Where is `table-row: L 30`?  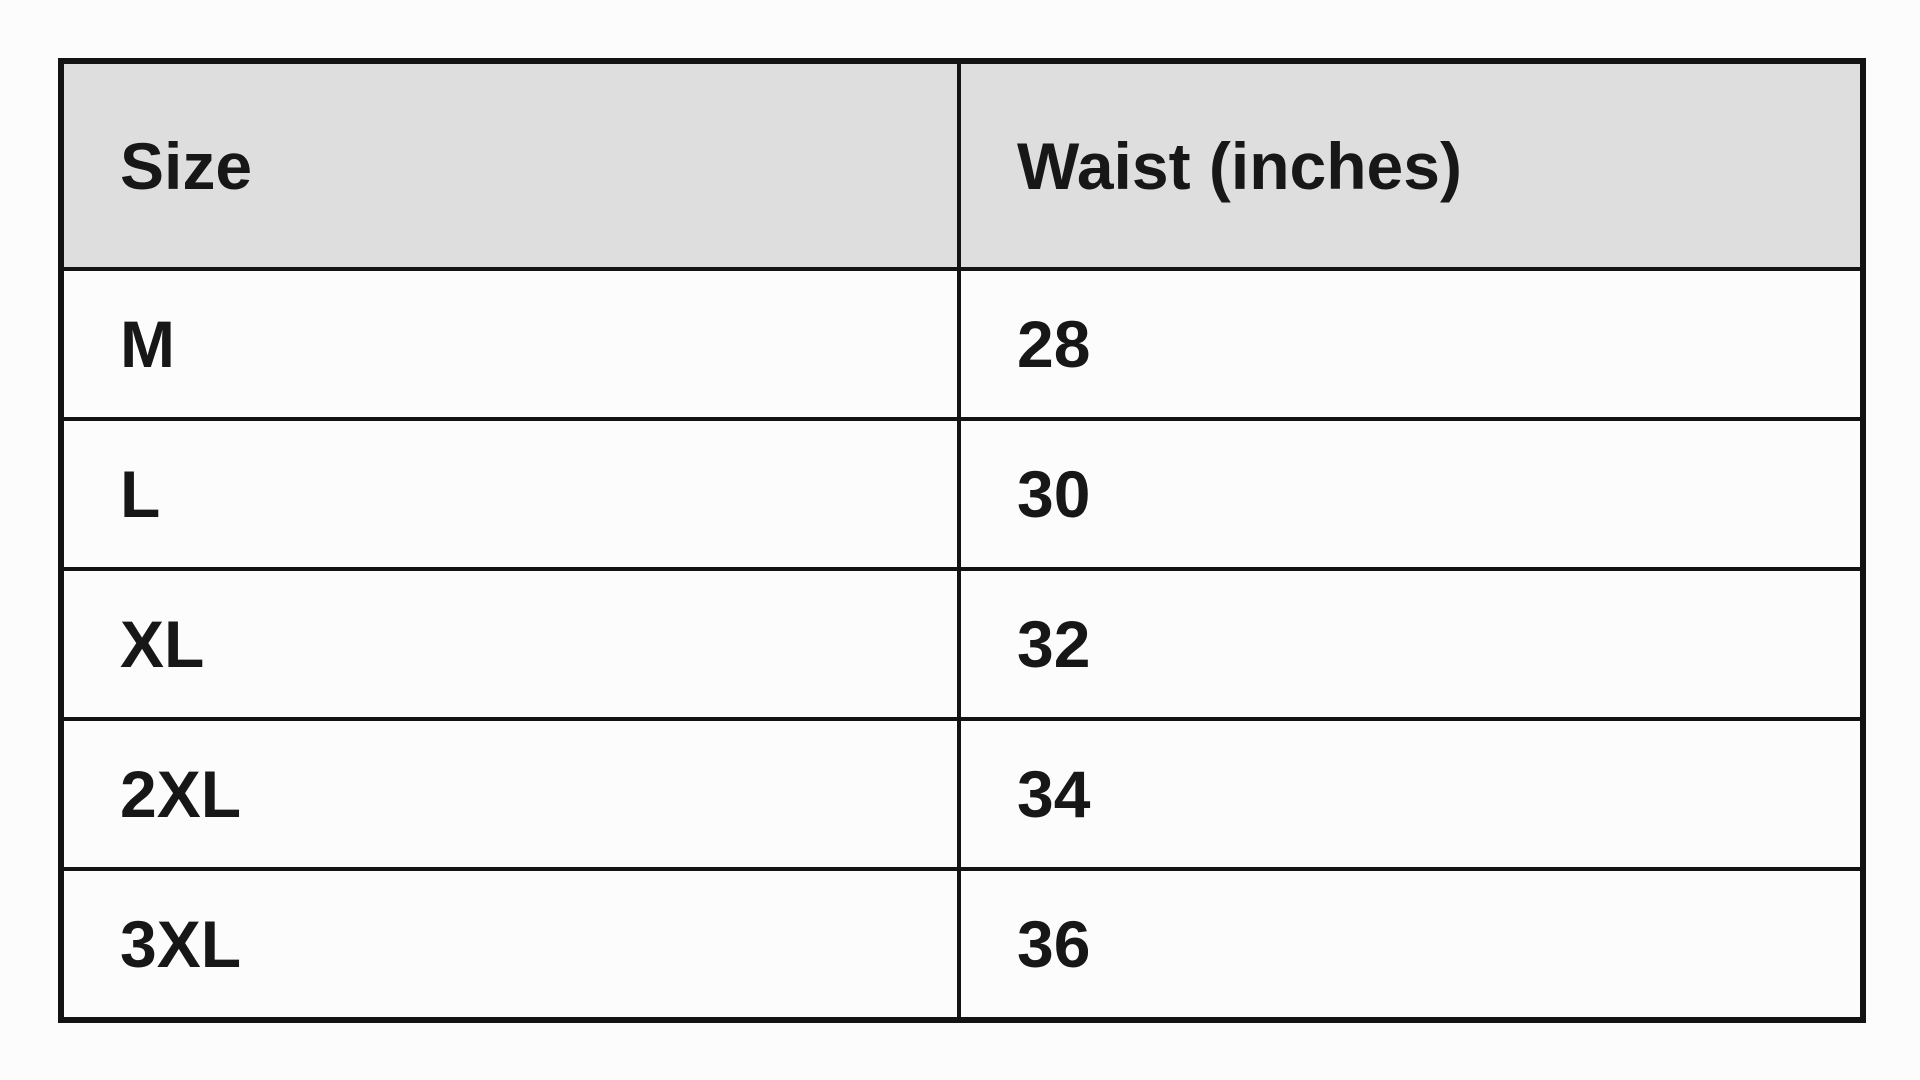
table-row: L 30 is located at coordinates (962, 494).